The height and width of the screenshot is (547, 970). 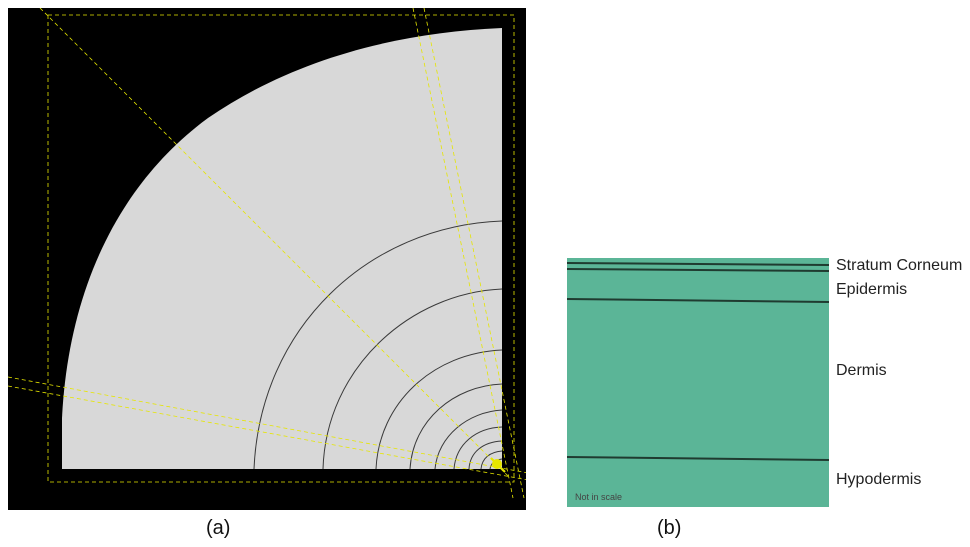 What do you see at coordinates (698, 264) in the screenshot?
I see `boundary-stratum-corneum-top` at bounding box center [698, 264].